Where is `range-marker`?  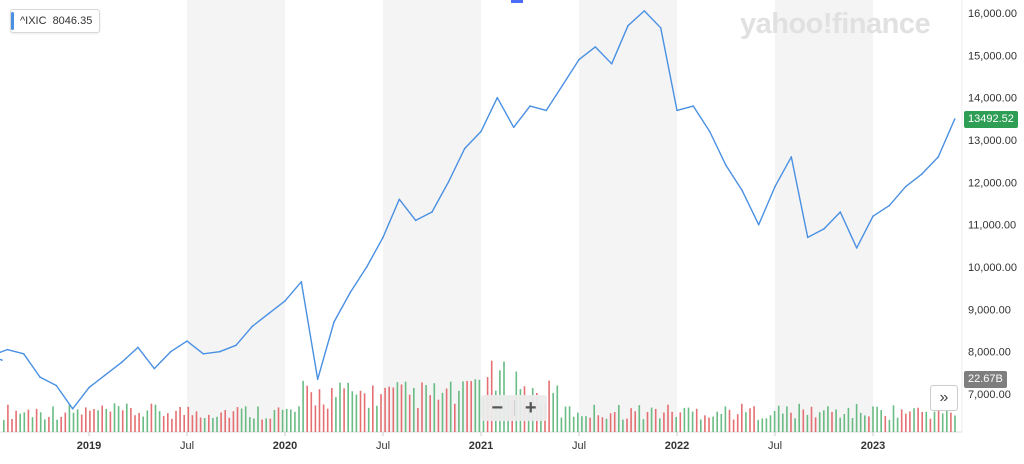
range-marker is located at coordinates (517, 1).